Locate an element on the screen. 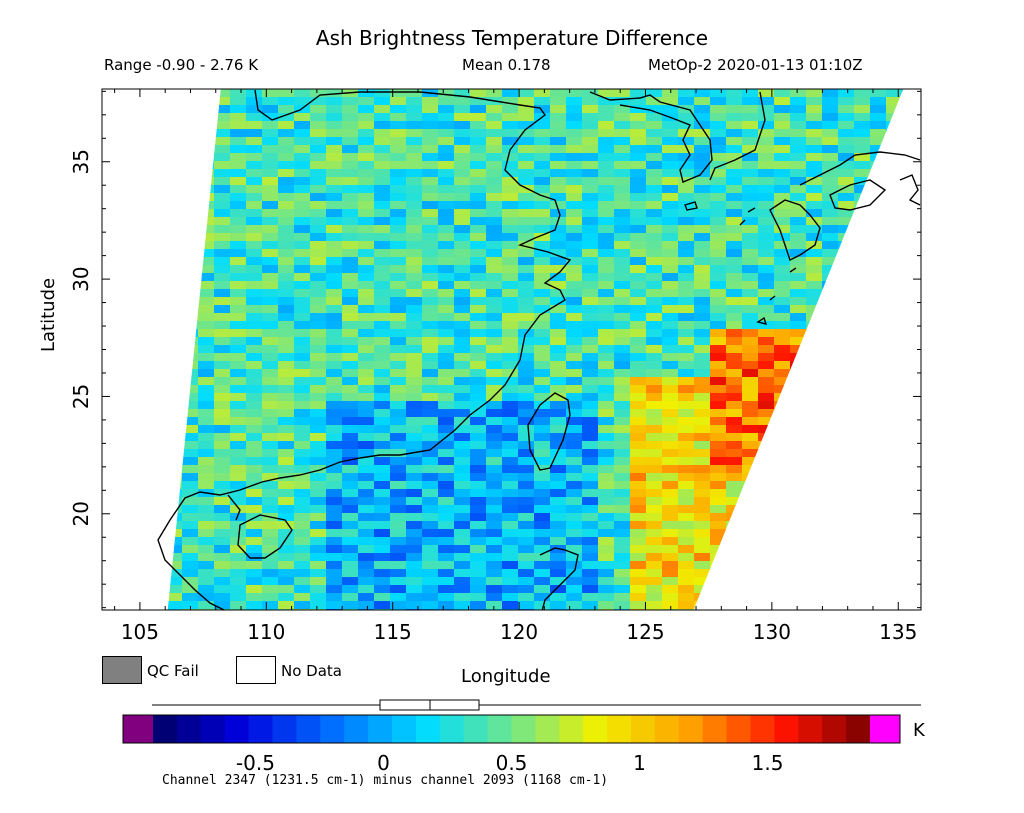 The height and width of the screenshot is (813, 1024). korean-peninsula is located at coordinates (651, 137).